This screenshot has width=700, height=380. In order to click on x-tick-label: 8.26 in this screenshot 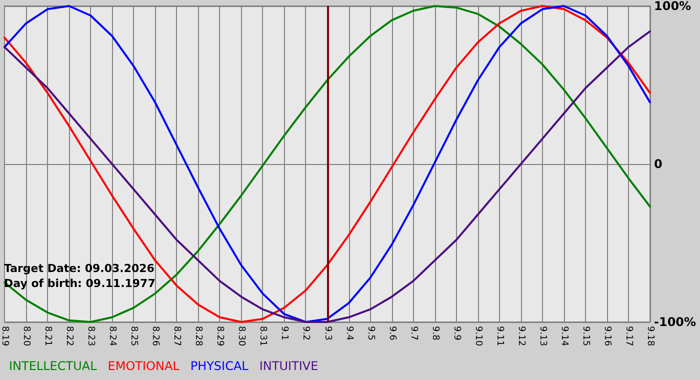, I will do `click(155, 336)`.